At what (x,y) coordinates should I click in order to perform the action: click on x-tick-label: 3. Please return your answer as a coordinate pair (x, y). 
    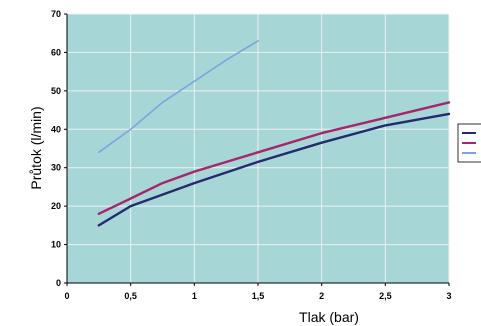
    Looking at the image, I should click on (448, 296).